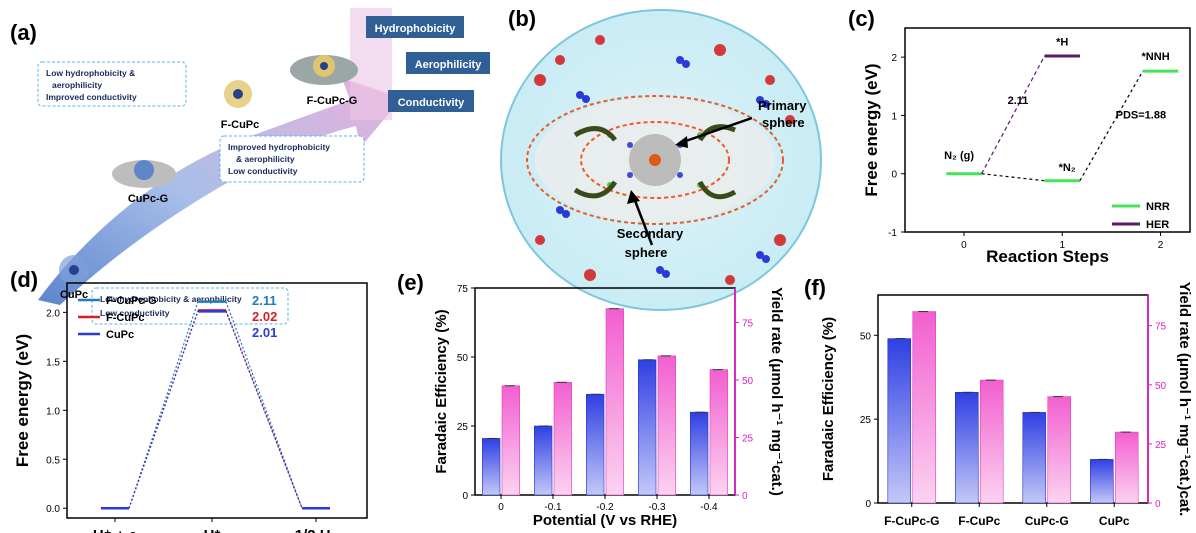 The image size is (1196, 533). I want to click on legend-label-d: F-CuPc, so click(125, 318).